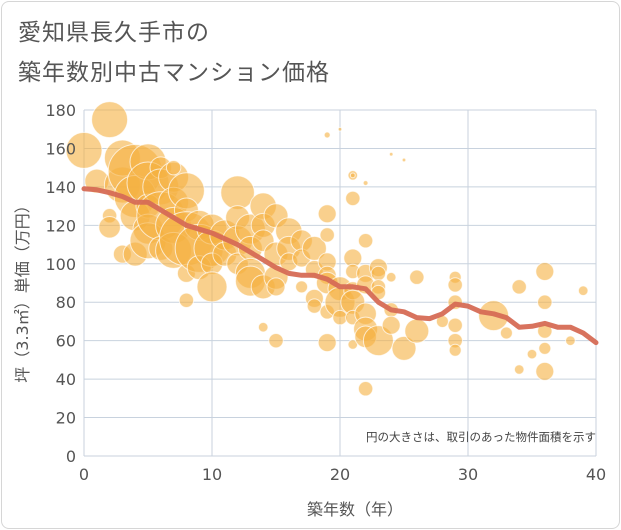 This screenshot has width=621, height=530. I want to click on y-tick-label-1: 20, so click(66, 418).